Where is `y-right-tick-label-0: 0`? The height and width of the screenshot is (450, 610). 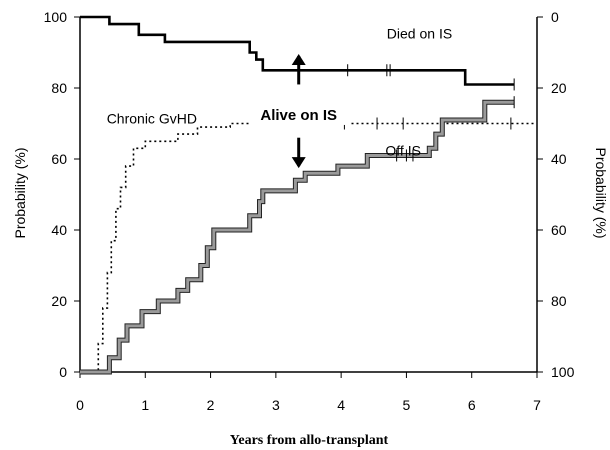
y-right-tick-label-0: 0 is located at coordinates (555, 17).